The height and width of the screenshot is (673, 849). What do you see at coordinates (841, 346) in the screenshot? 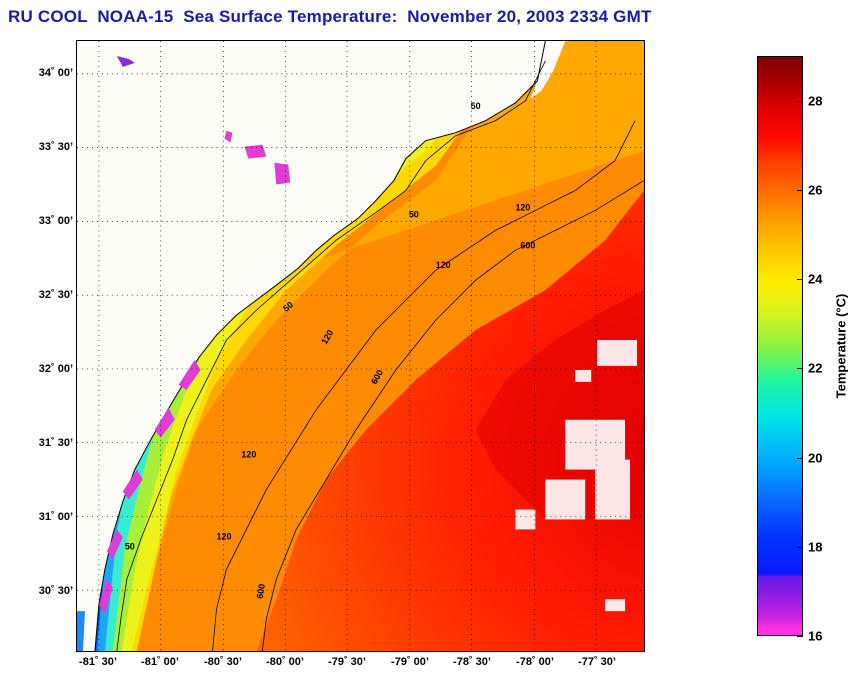
I see `colorbar-label: Temperature (°C)` at bounding box center [841, 346].